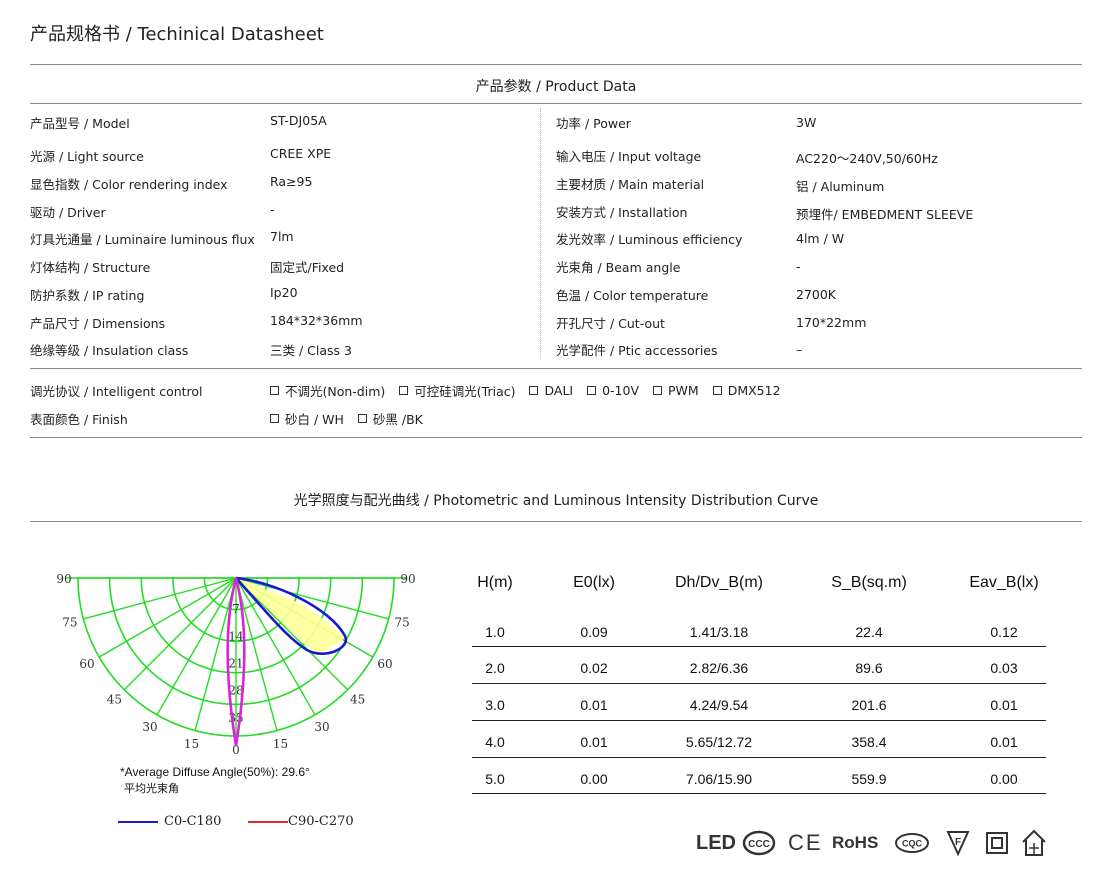 The width and height of the screenshot is (1113, 871). I want to click on polar-angle-label: 15, so click(191, 744).